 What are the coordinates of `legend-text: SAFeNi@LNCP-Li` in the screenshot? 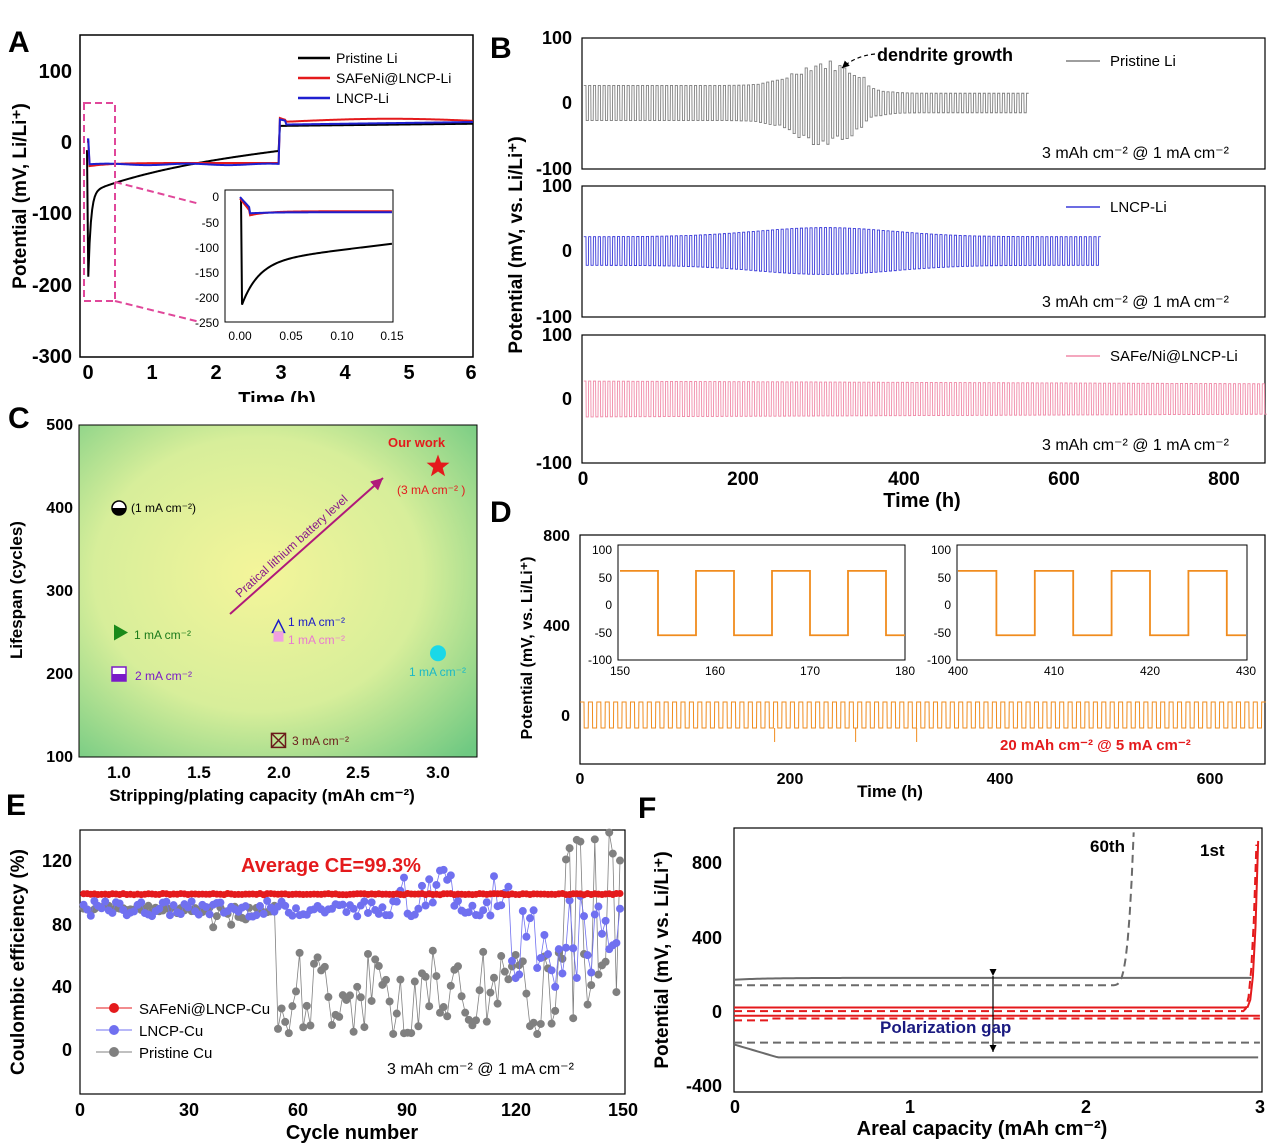 It's located at (393, 78).